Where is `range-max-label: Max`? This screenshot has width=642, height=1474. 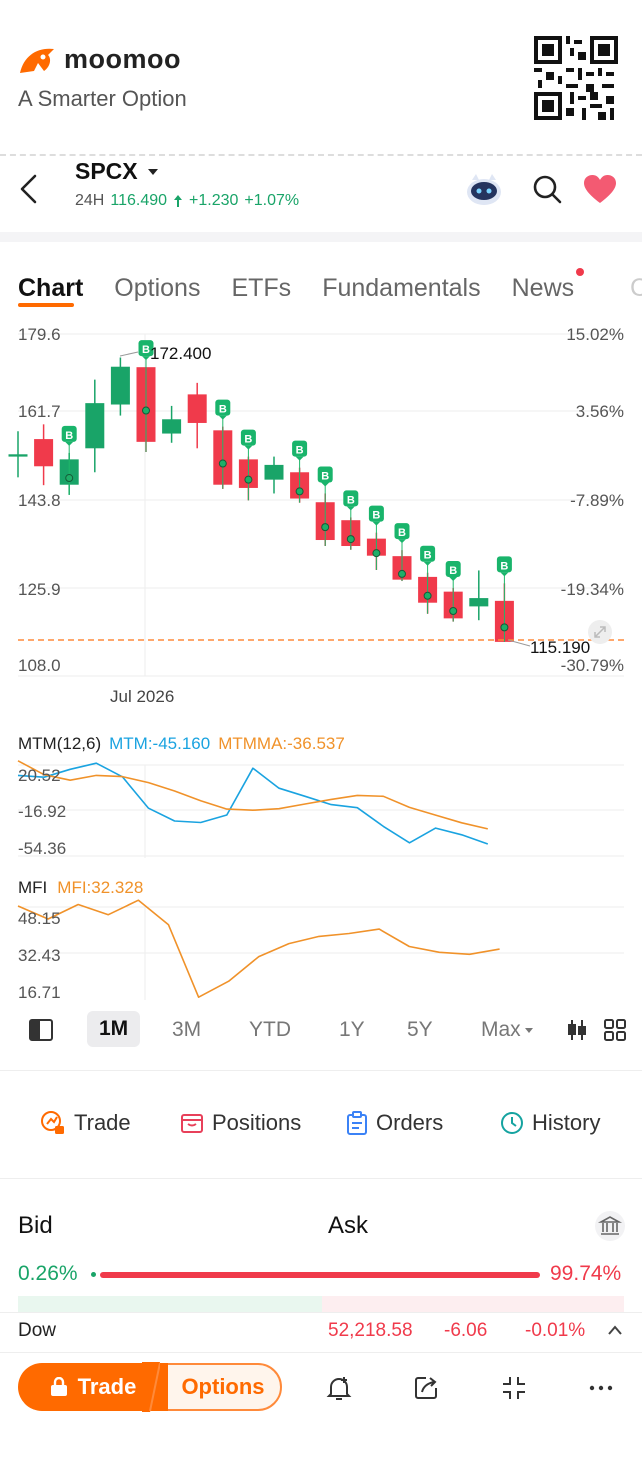 range-max-label: Max is located at coordinates (501, 1029).